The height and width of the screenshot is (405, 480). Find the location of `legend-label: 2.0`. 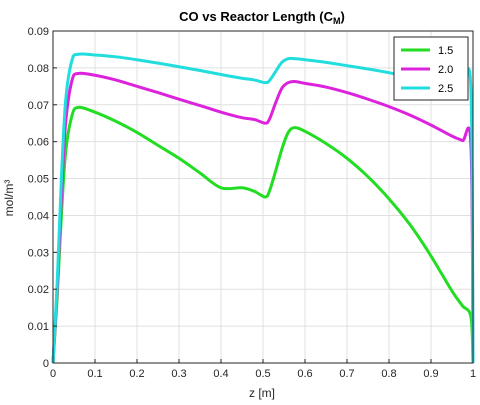

legend-label: 2.0 is located at coordinates (445, 70).